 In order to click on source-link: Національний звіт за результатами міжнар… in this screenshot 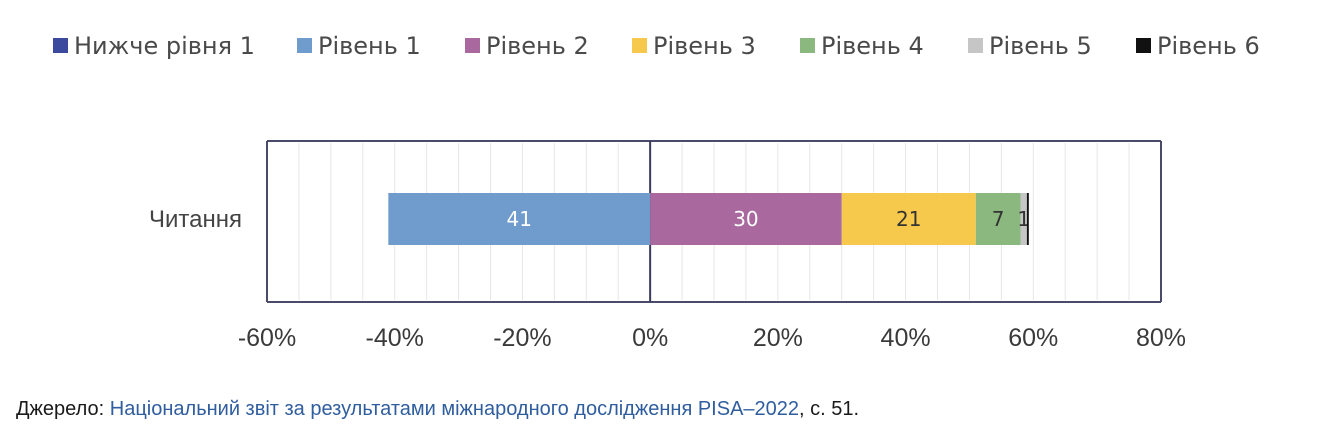, I will do `click(454, 409)`.